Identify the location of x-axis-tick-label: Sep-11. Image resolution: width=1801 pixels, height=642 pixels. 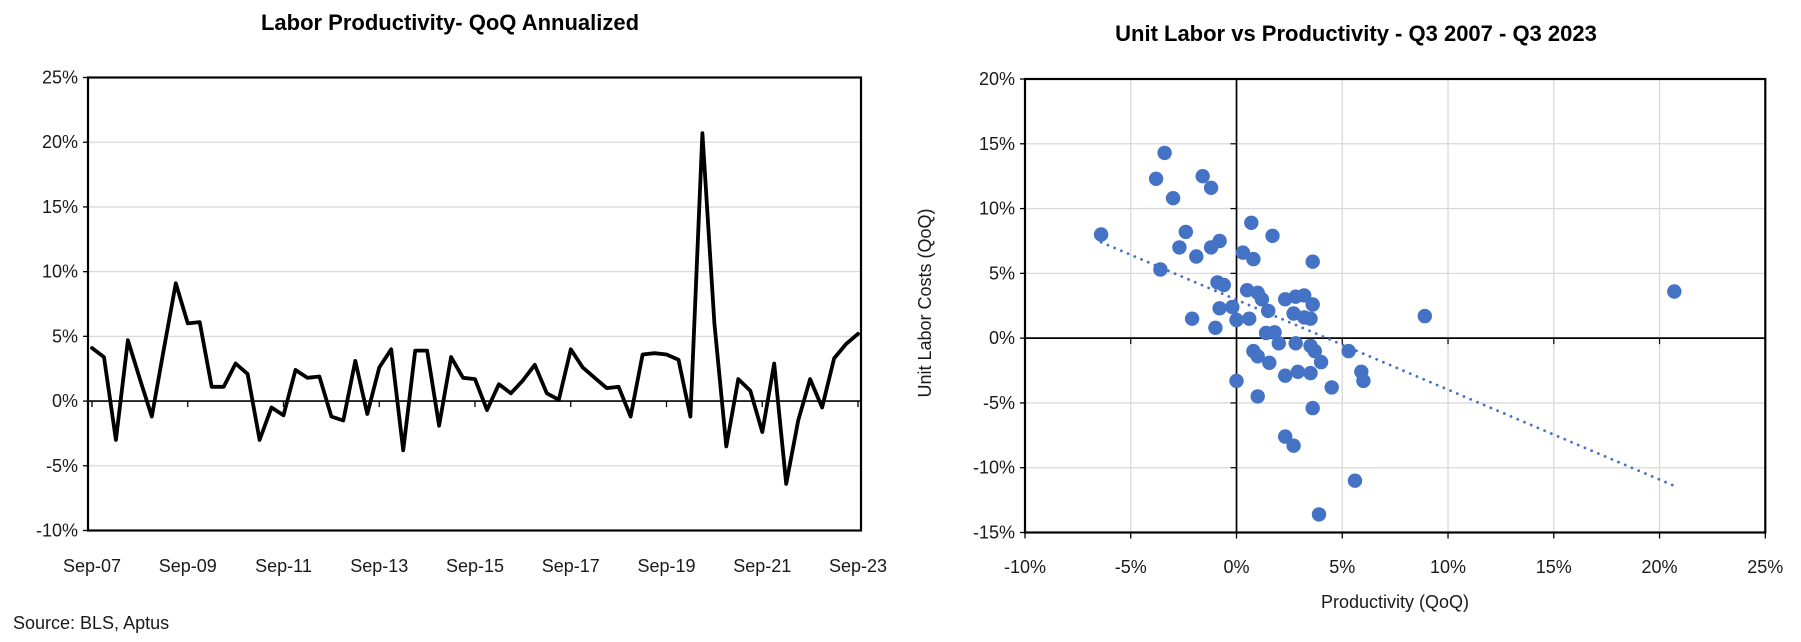
(283, 566).